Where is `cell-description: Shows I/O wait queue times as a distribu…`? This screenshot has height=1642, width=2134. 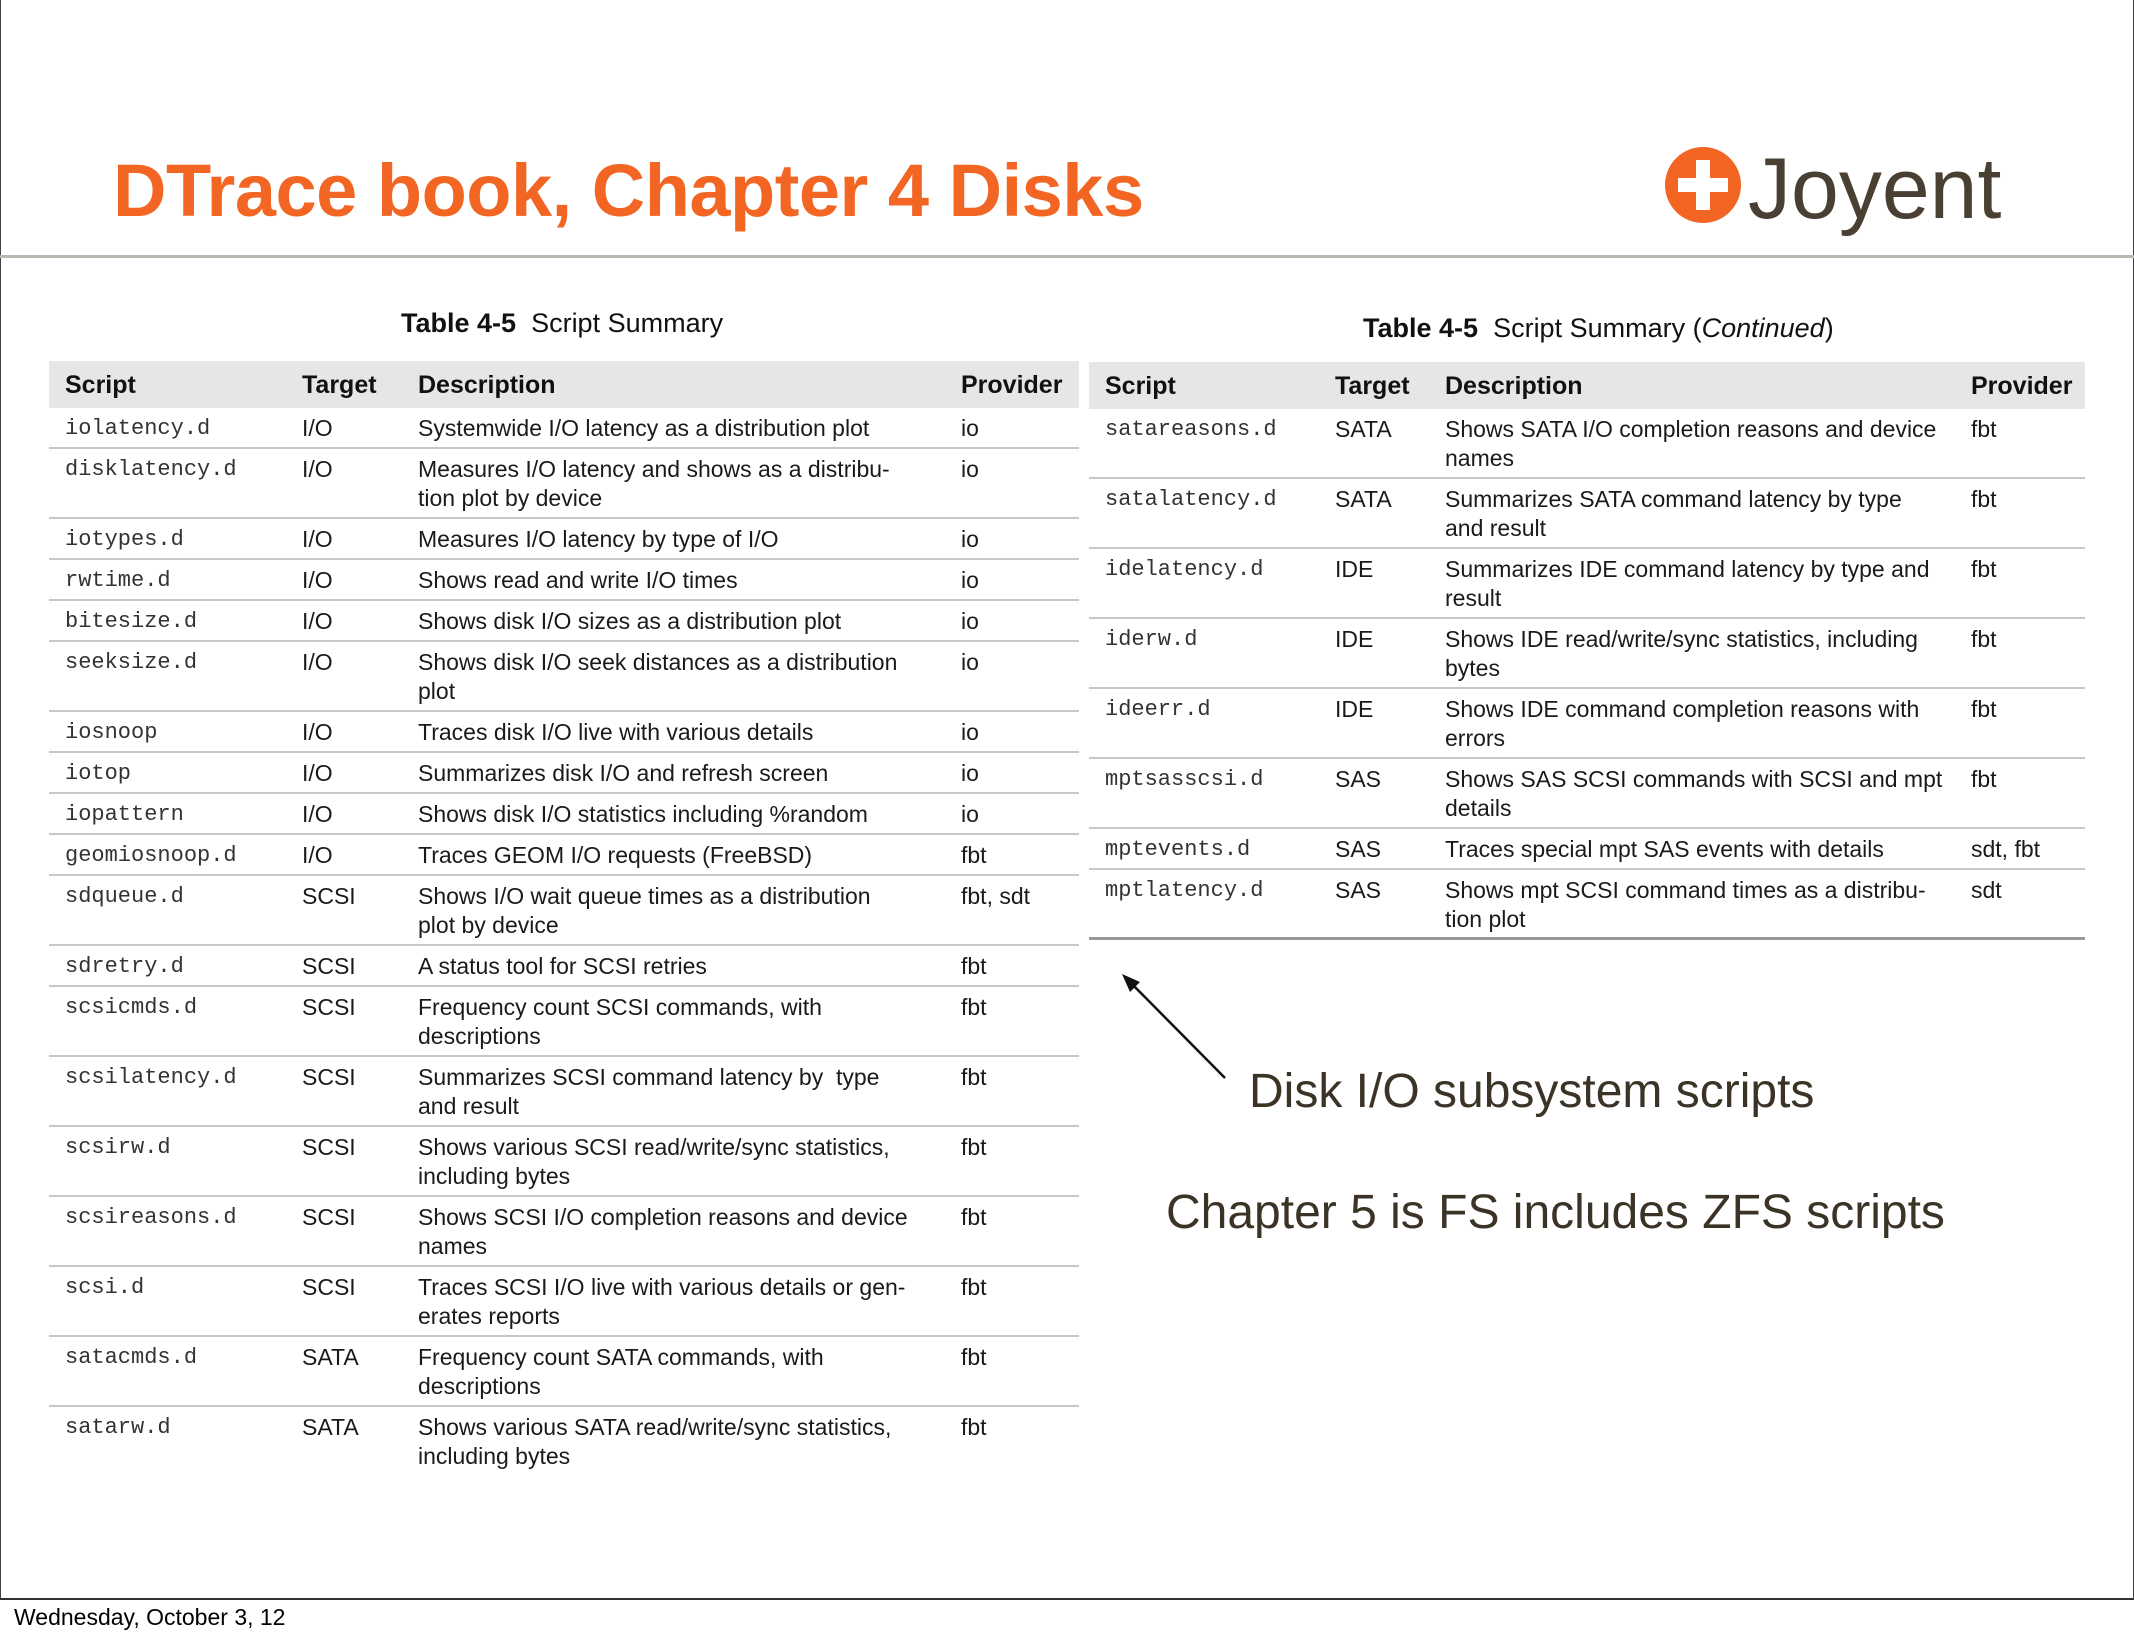 cell-description: Shows I/O wait queue times as a distribu… is located at coordinates (644, 910).